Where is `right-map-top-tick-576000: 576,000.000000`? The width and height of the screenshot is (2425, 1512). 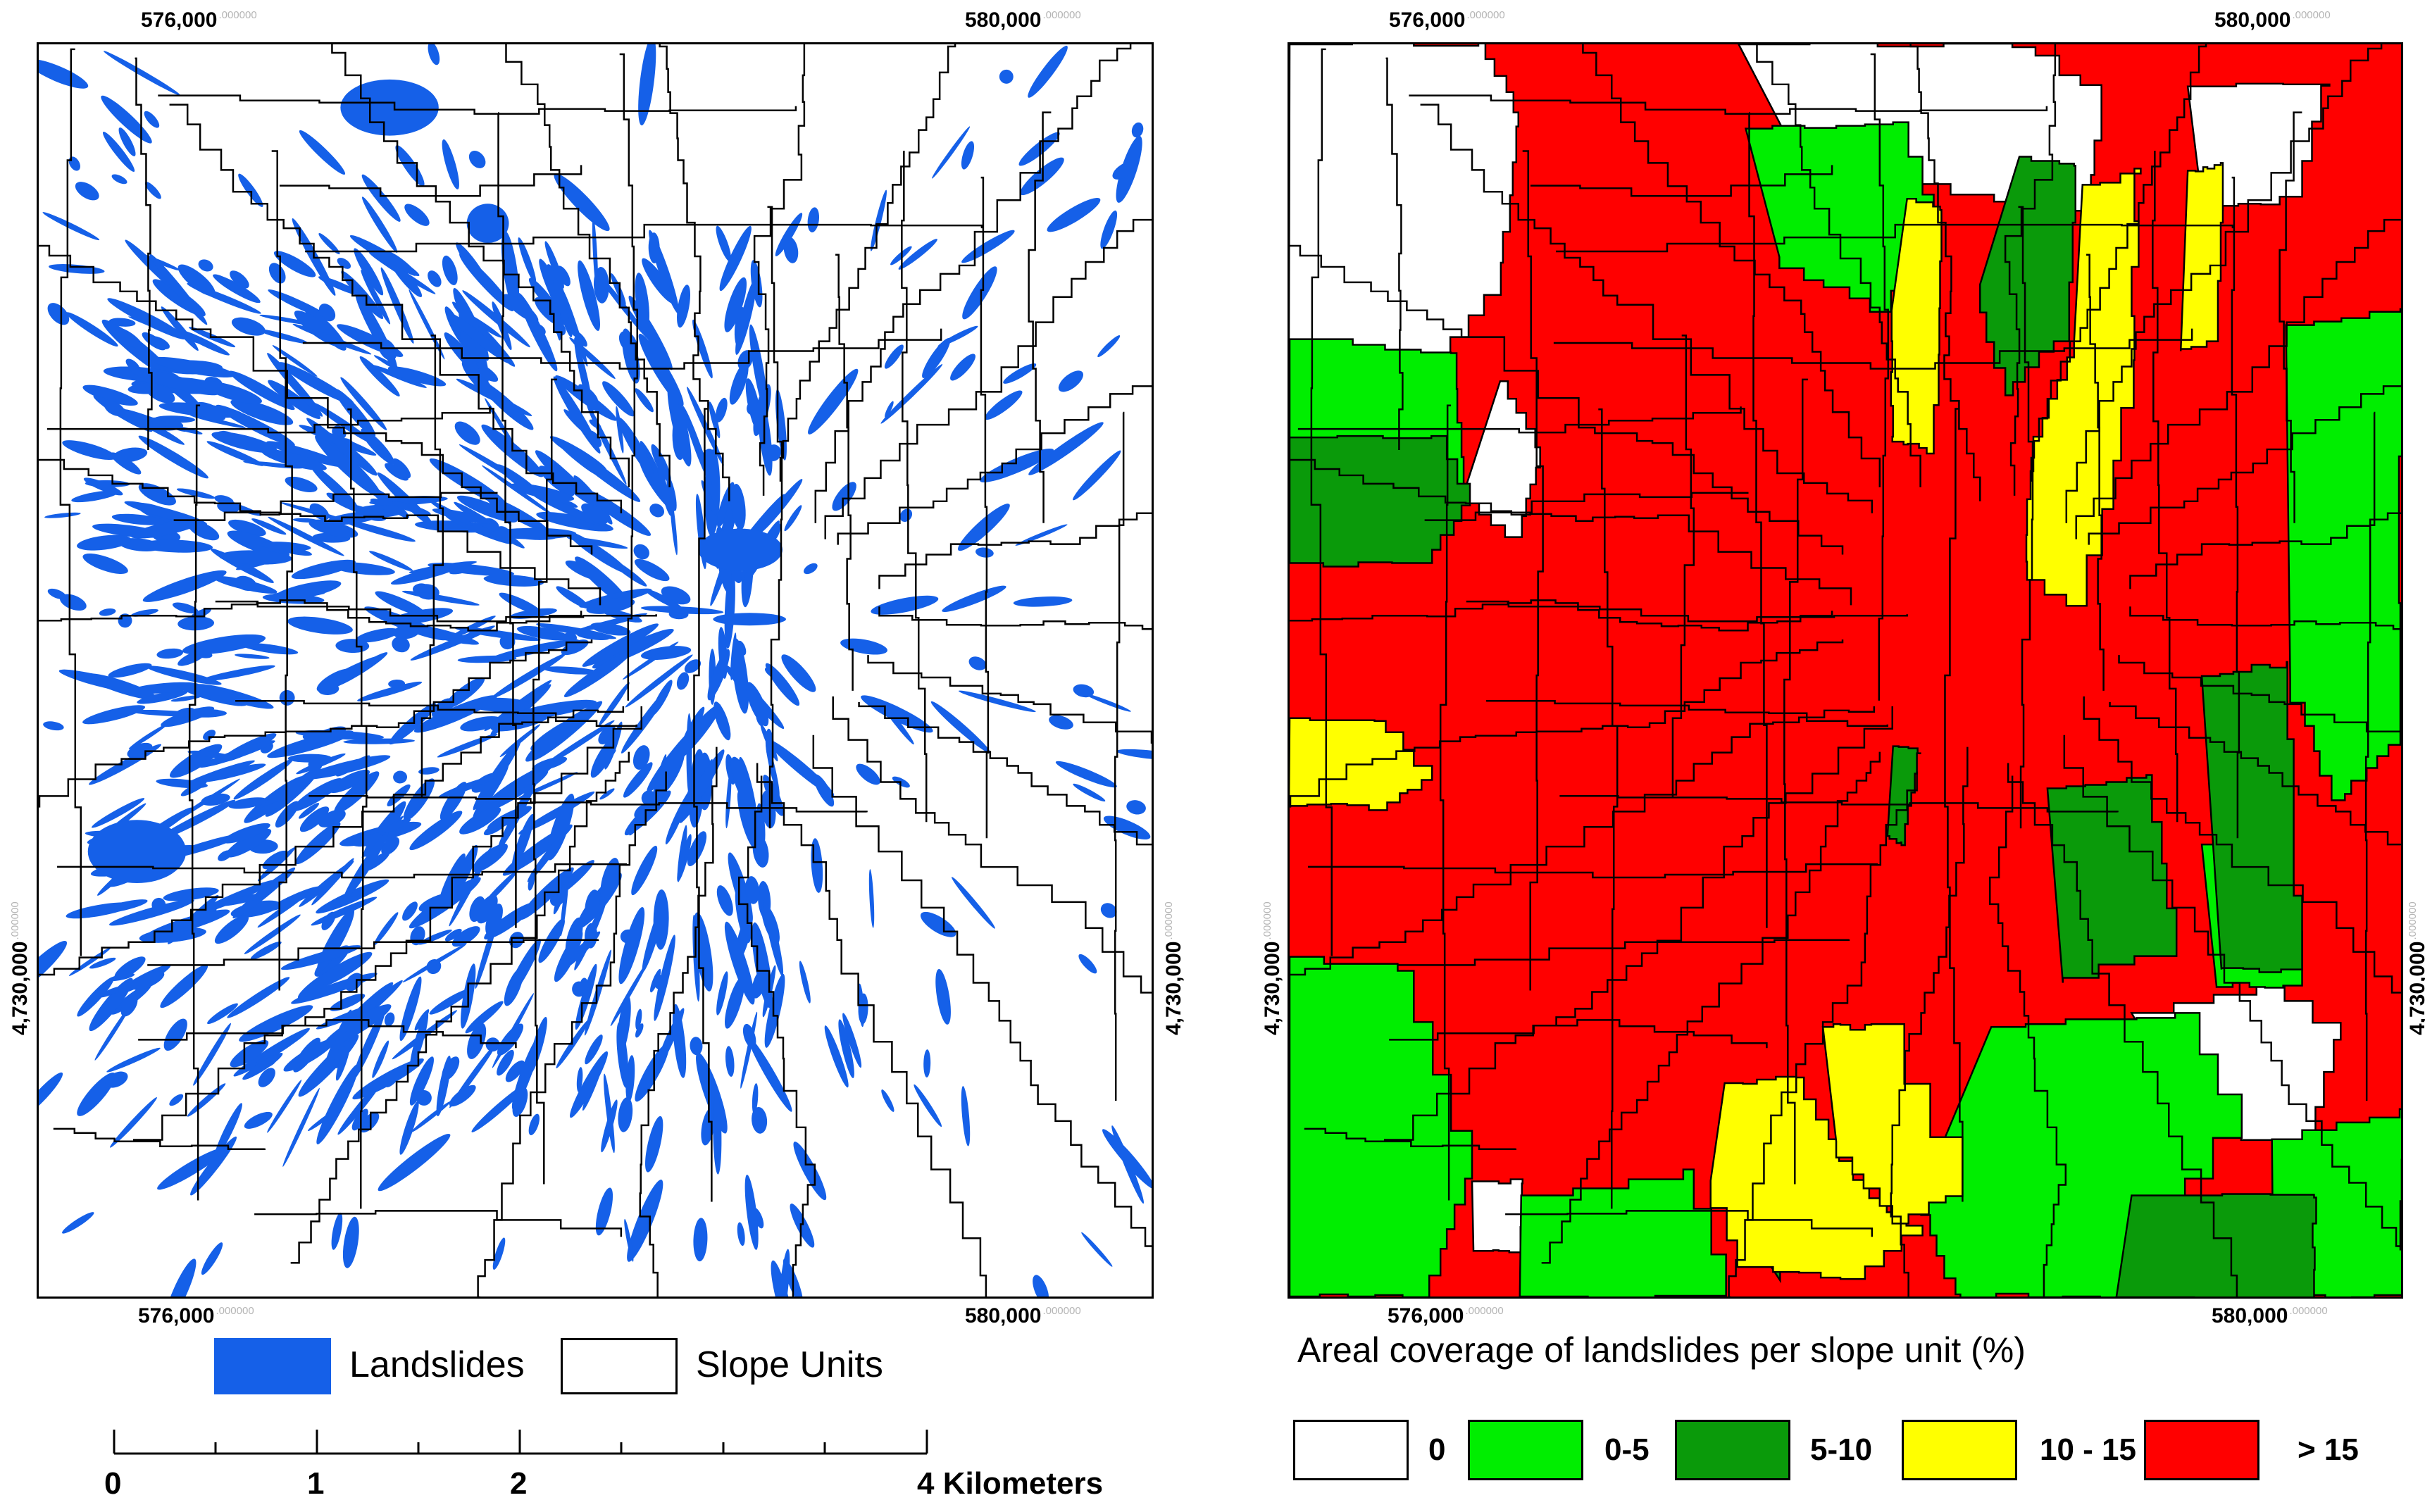
right-map-top-tick-576000: 576,000.000000 is located at coordinates (1447, 20).